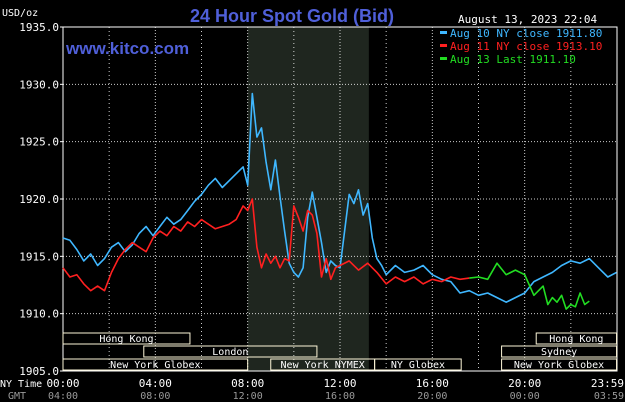  I want to click on x-tick-label-gmt: 00:00, so click(525, 396).